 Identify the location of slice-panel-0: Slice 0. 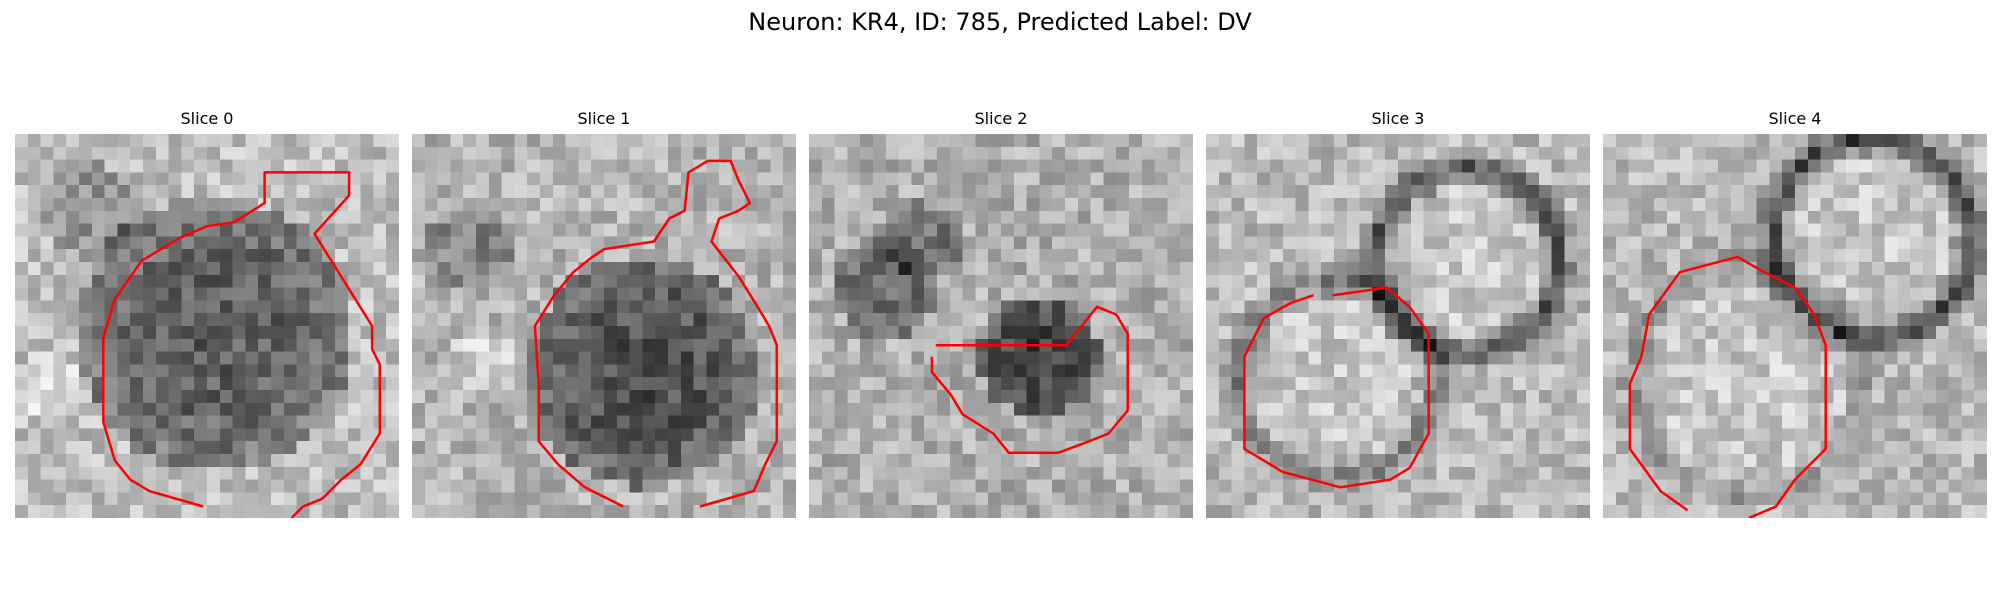
(207, 313).